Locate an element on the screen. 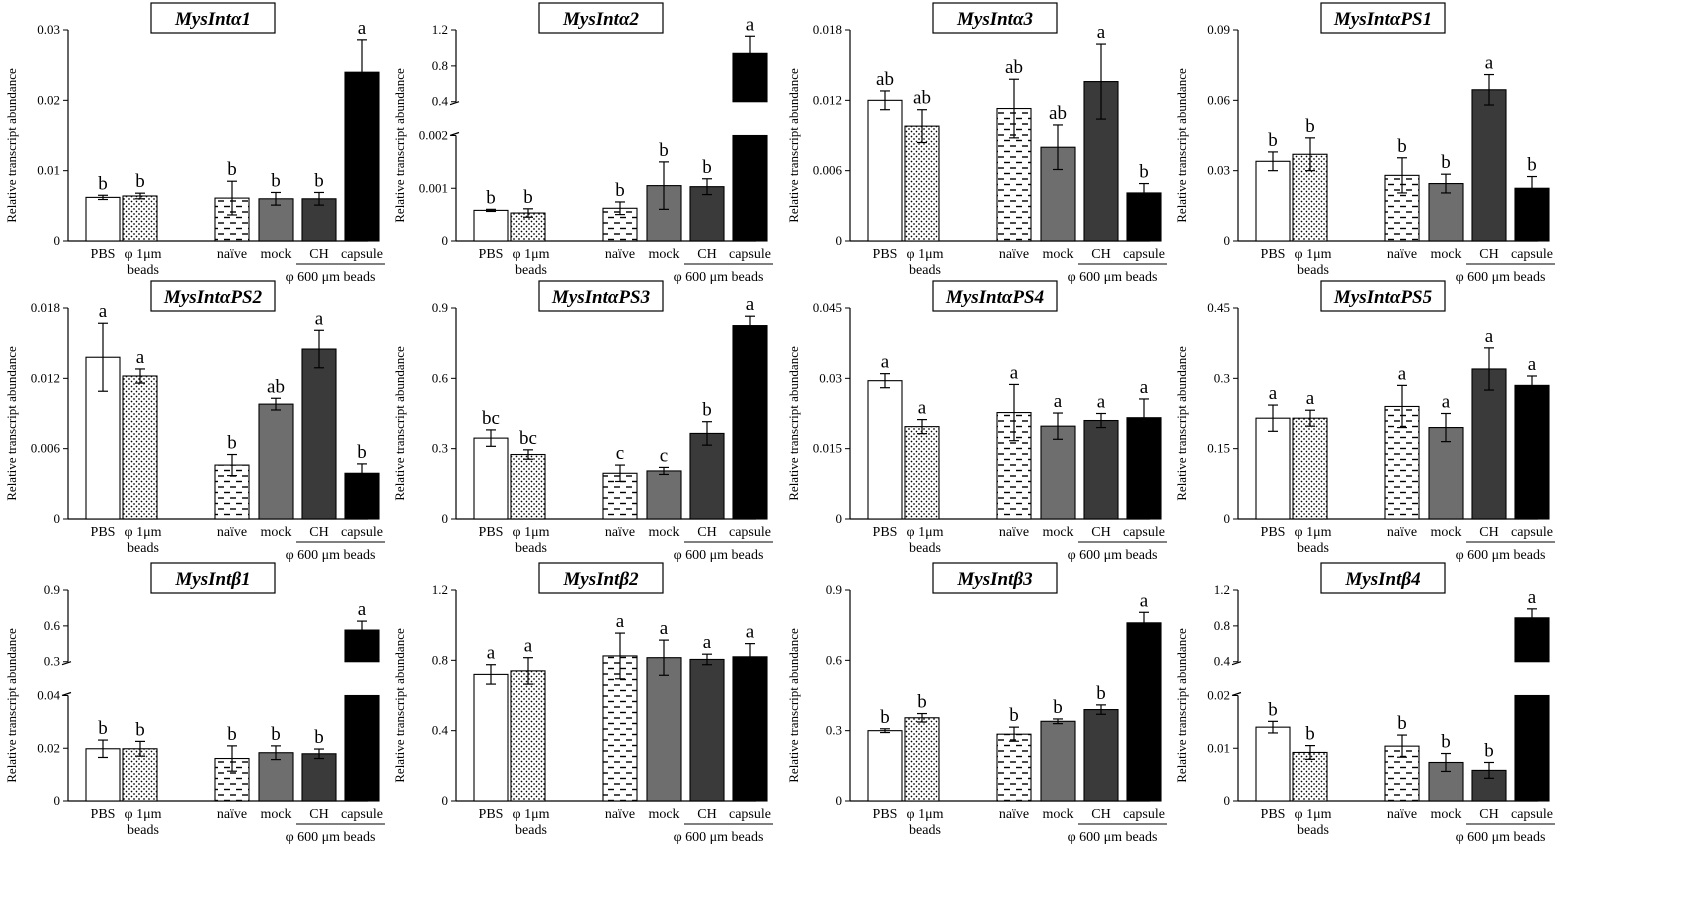 The width and height of the screenshot is (1700, 923). chart-title: MysIntβ3 is located at coordinates (994, 579).